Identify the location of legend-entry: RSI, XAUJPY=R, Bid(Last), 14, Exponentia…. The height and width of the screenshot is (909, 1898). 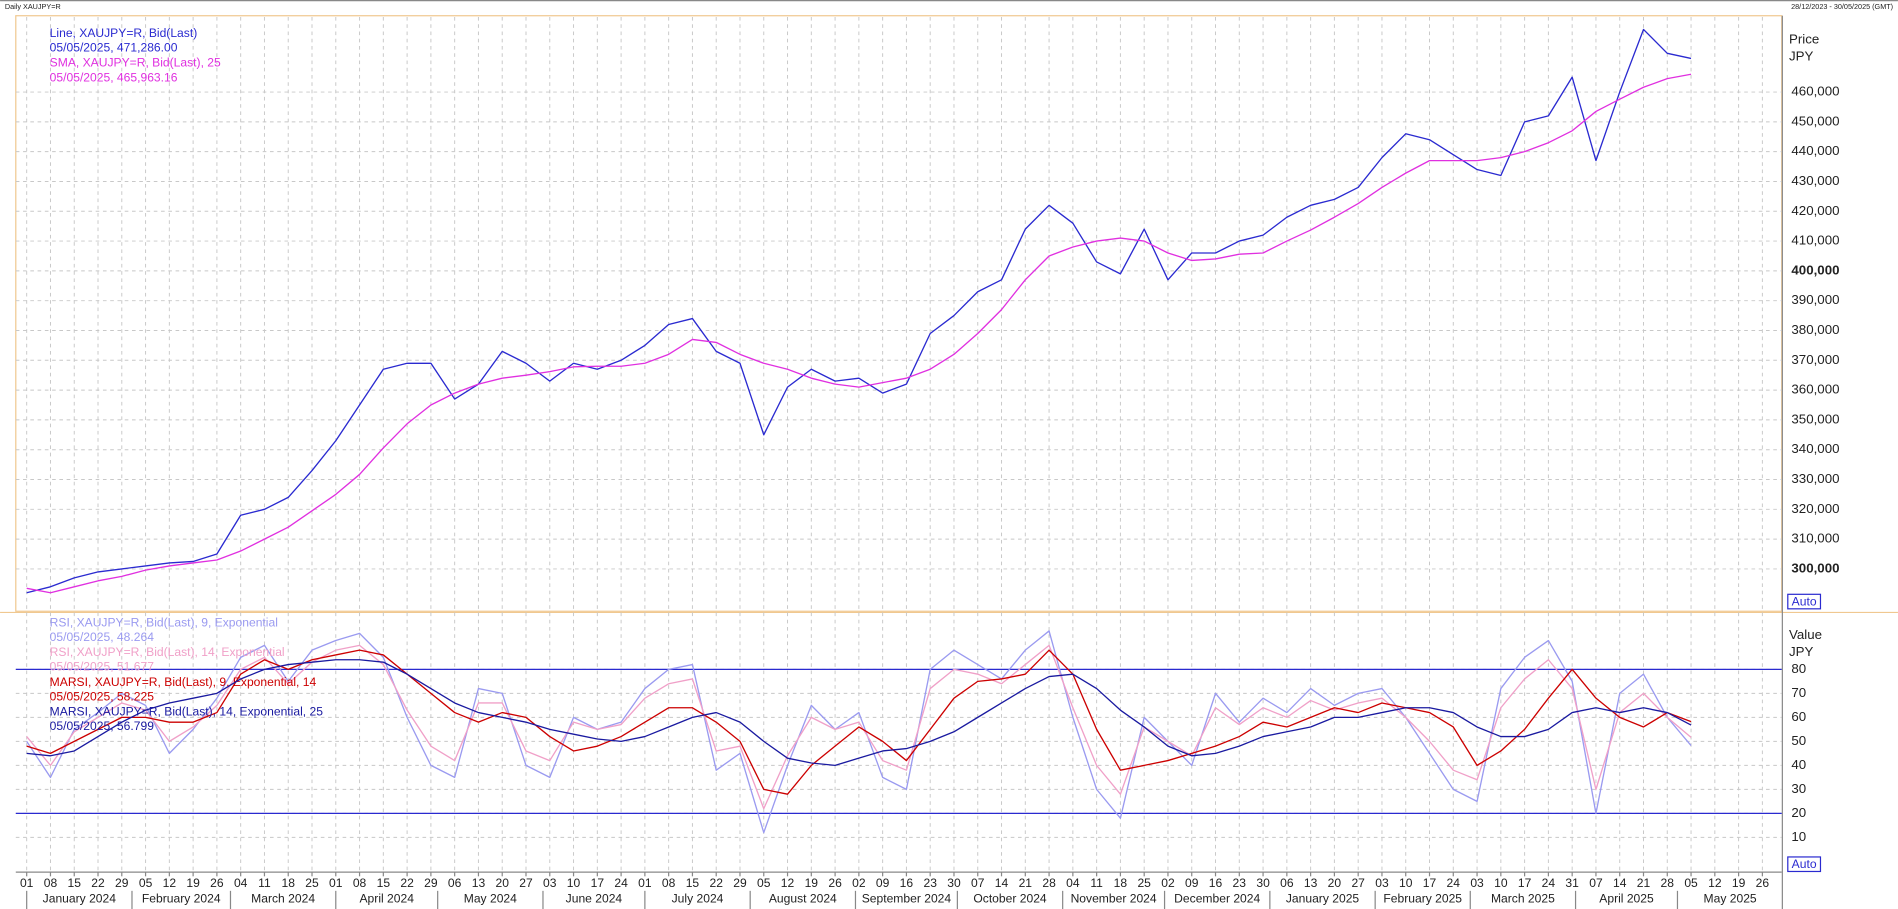
(167, 652).